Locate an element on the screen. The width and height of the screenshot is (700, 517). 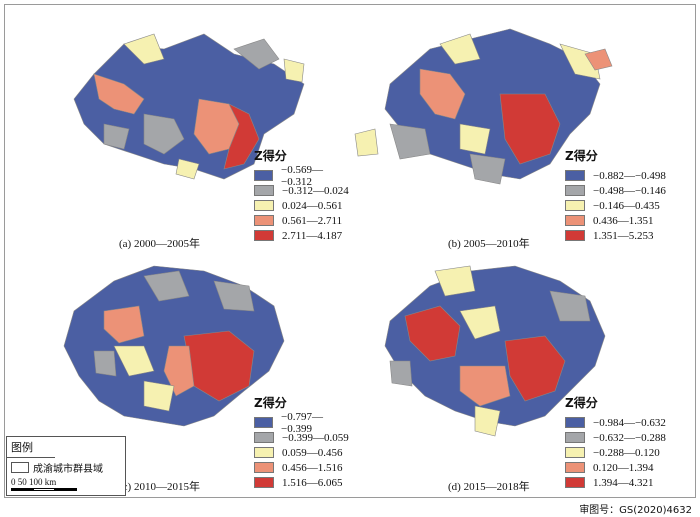
legend-row: 2.711—4.187 is located at coordinates (302, 235).